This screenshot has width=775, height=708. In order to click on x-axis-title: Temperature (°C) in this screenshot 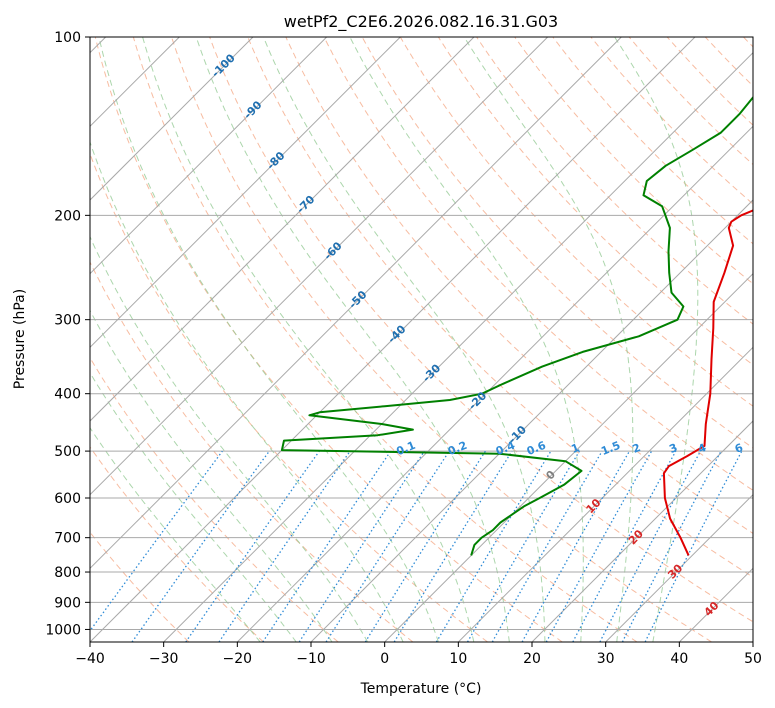, I will do `click(421, 689)`.